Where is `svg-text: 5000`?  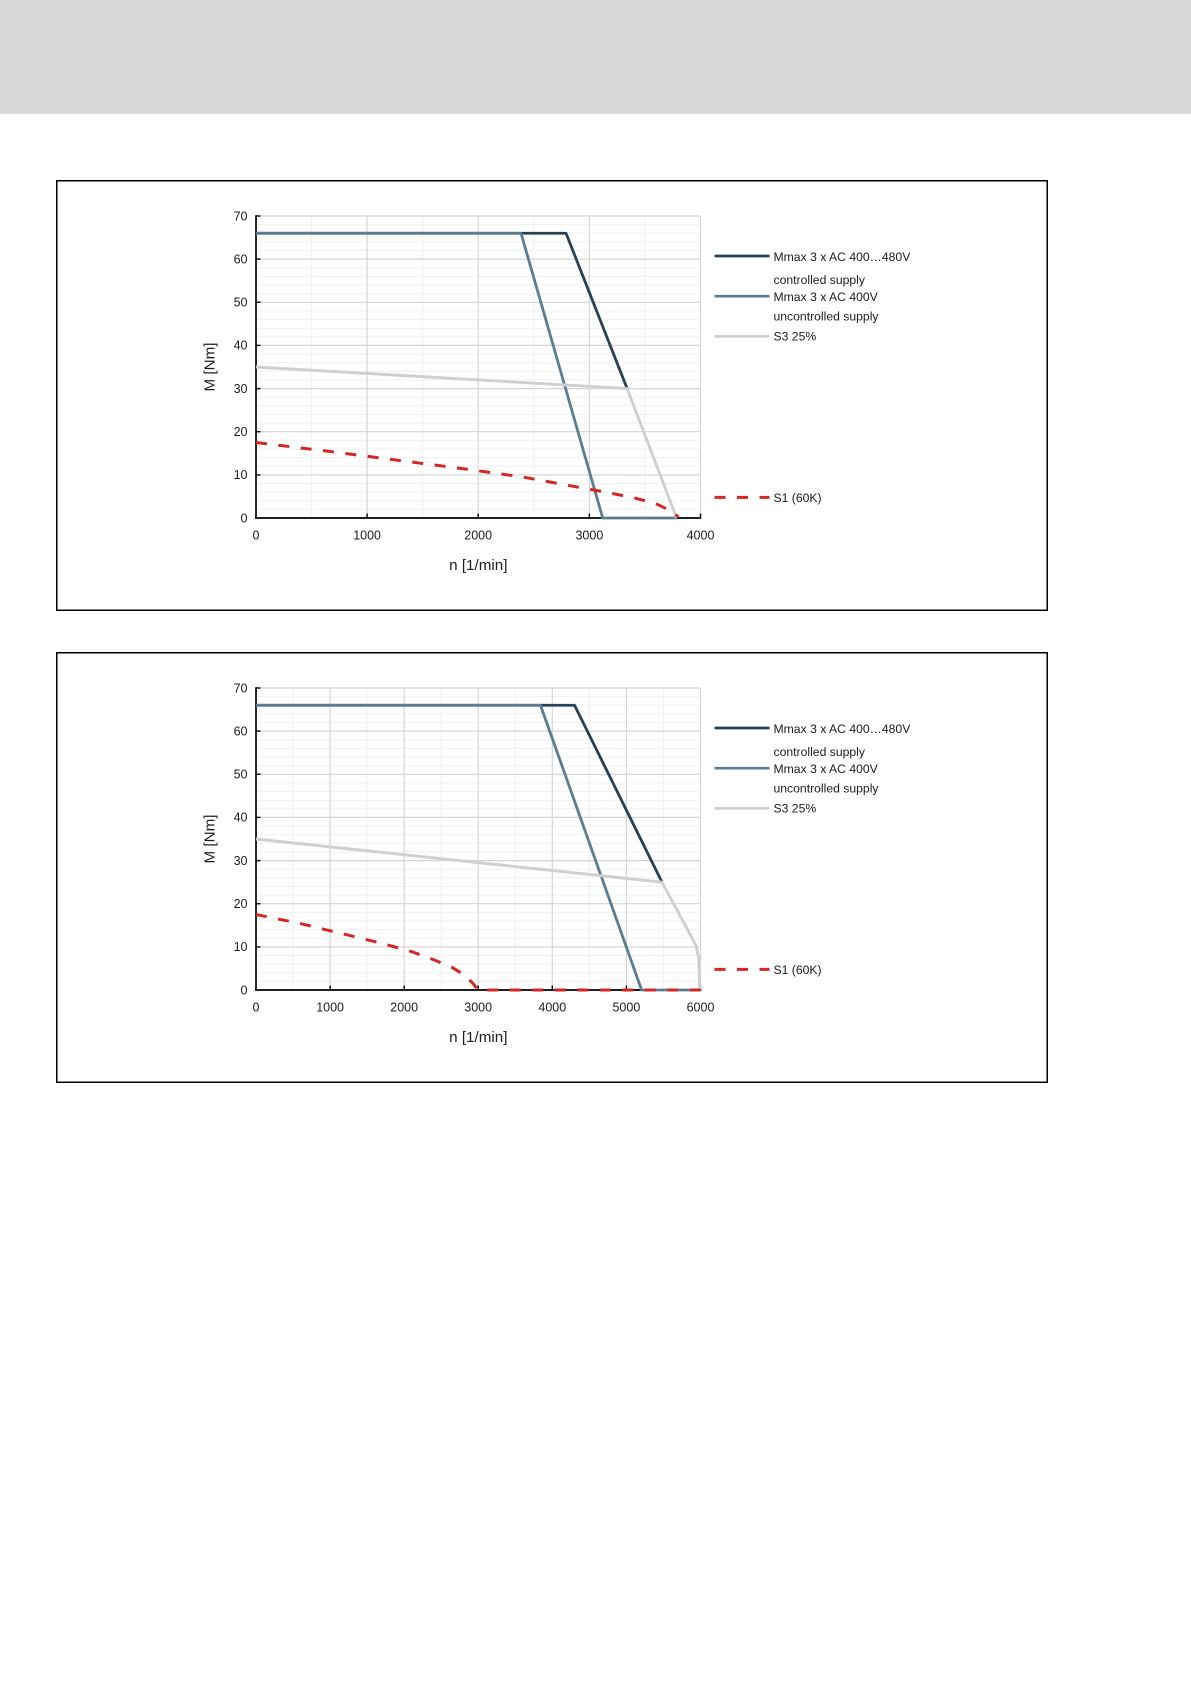
svg-text: 5000 is located at coordinates (626, 1008).